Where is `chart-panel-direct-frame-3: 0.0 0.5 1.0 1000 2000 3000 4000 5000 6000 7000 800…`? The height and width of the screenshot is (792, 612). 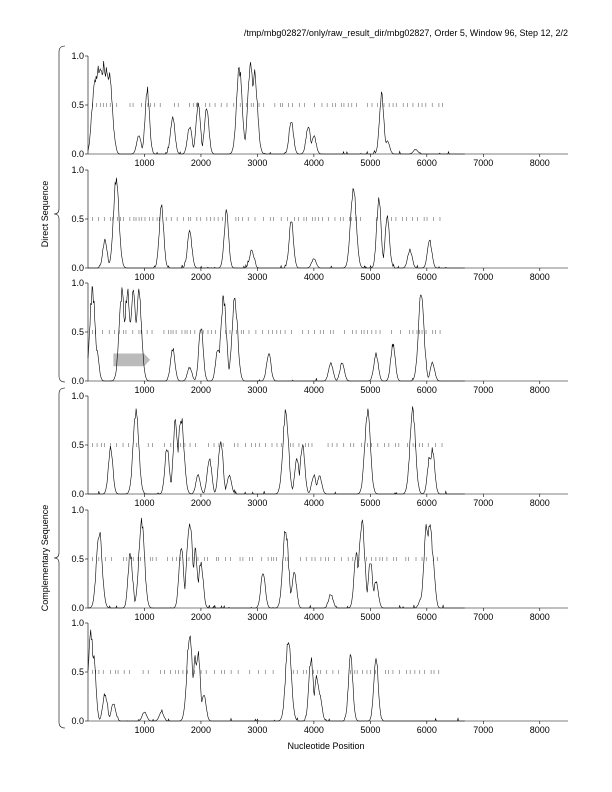 chart-panel-direct-frame-3: 0.0 0.5 1.0 1000 2000 3000 4000 5000 6000 7000 800… is located at coordinates (319, 336).